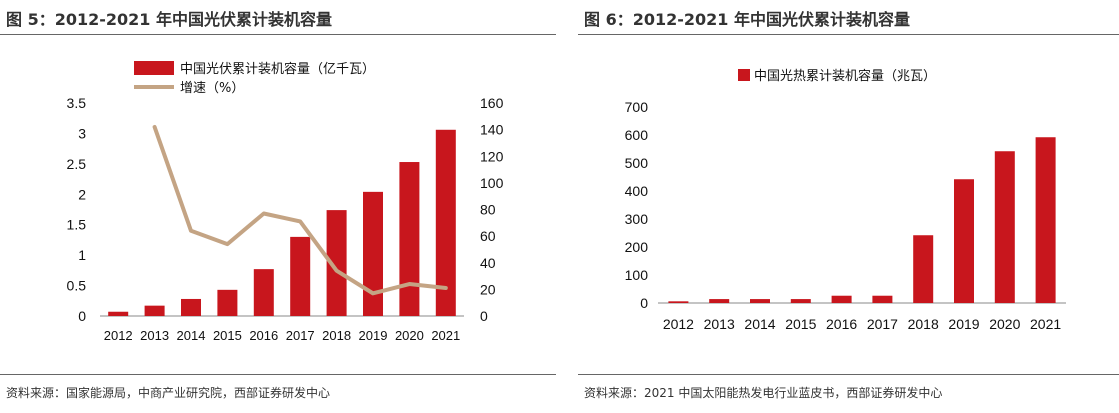 Image resolution: width=1119 pixels, height=413 pixels. I want to click on y-tick-label: 1, so click(82, 255).